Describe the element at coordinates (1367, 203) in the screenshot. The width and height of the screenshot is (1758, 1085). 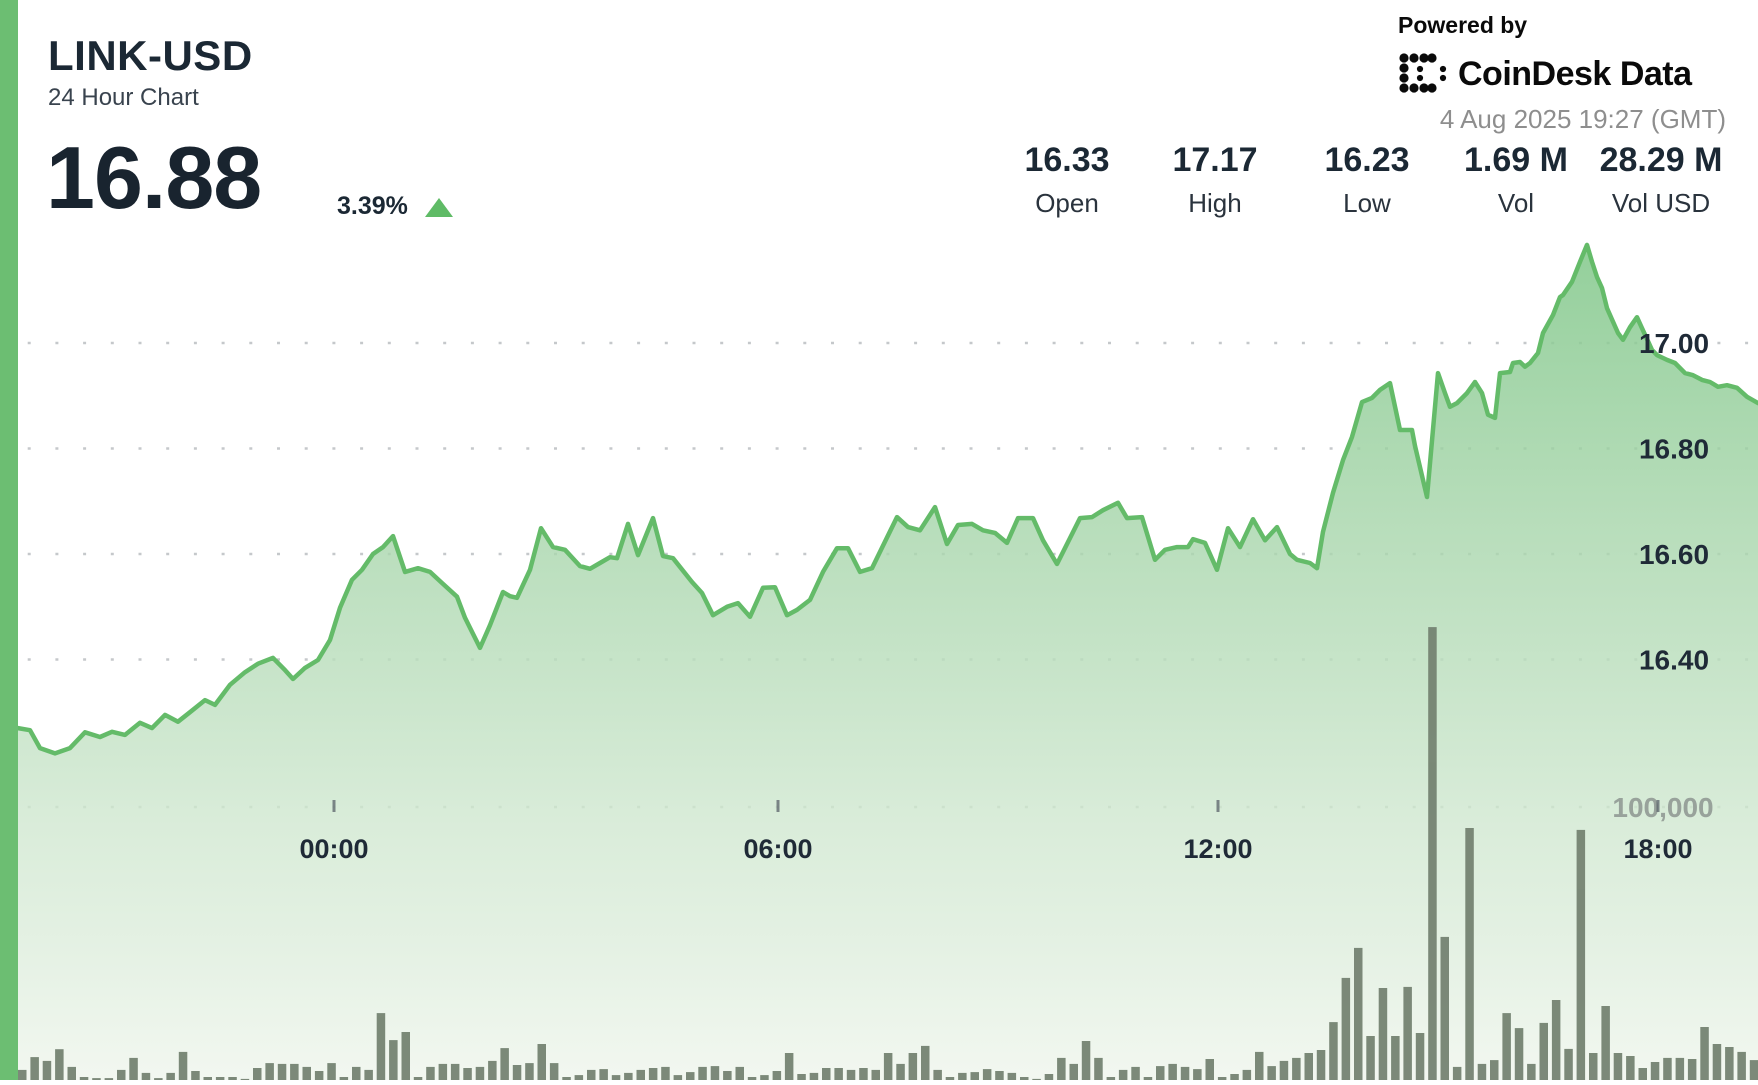
I see `stat-low-label: Low` at that location.